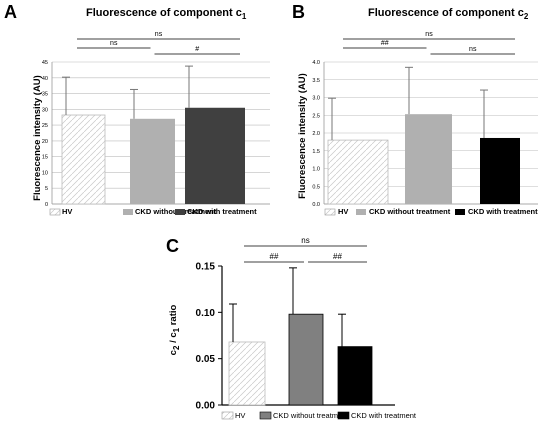  What do you see at coordinates (10, 12) in the screenshot?
I see `panel-a-letter: A` at bounding box center [10, 12].